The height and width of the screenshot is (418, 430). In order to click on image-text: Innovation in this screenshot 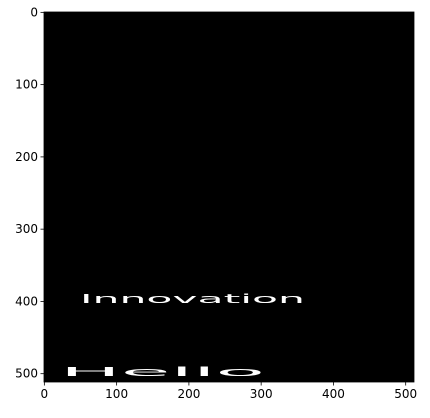, I will do `click(192, 299)`.